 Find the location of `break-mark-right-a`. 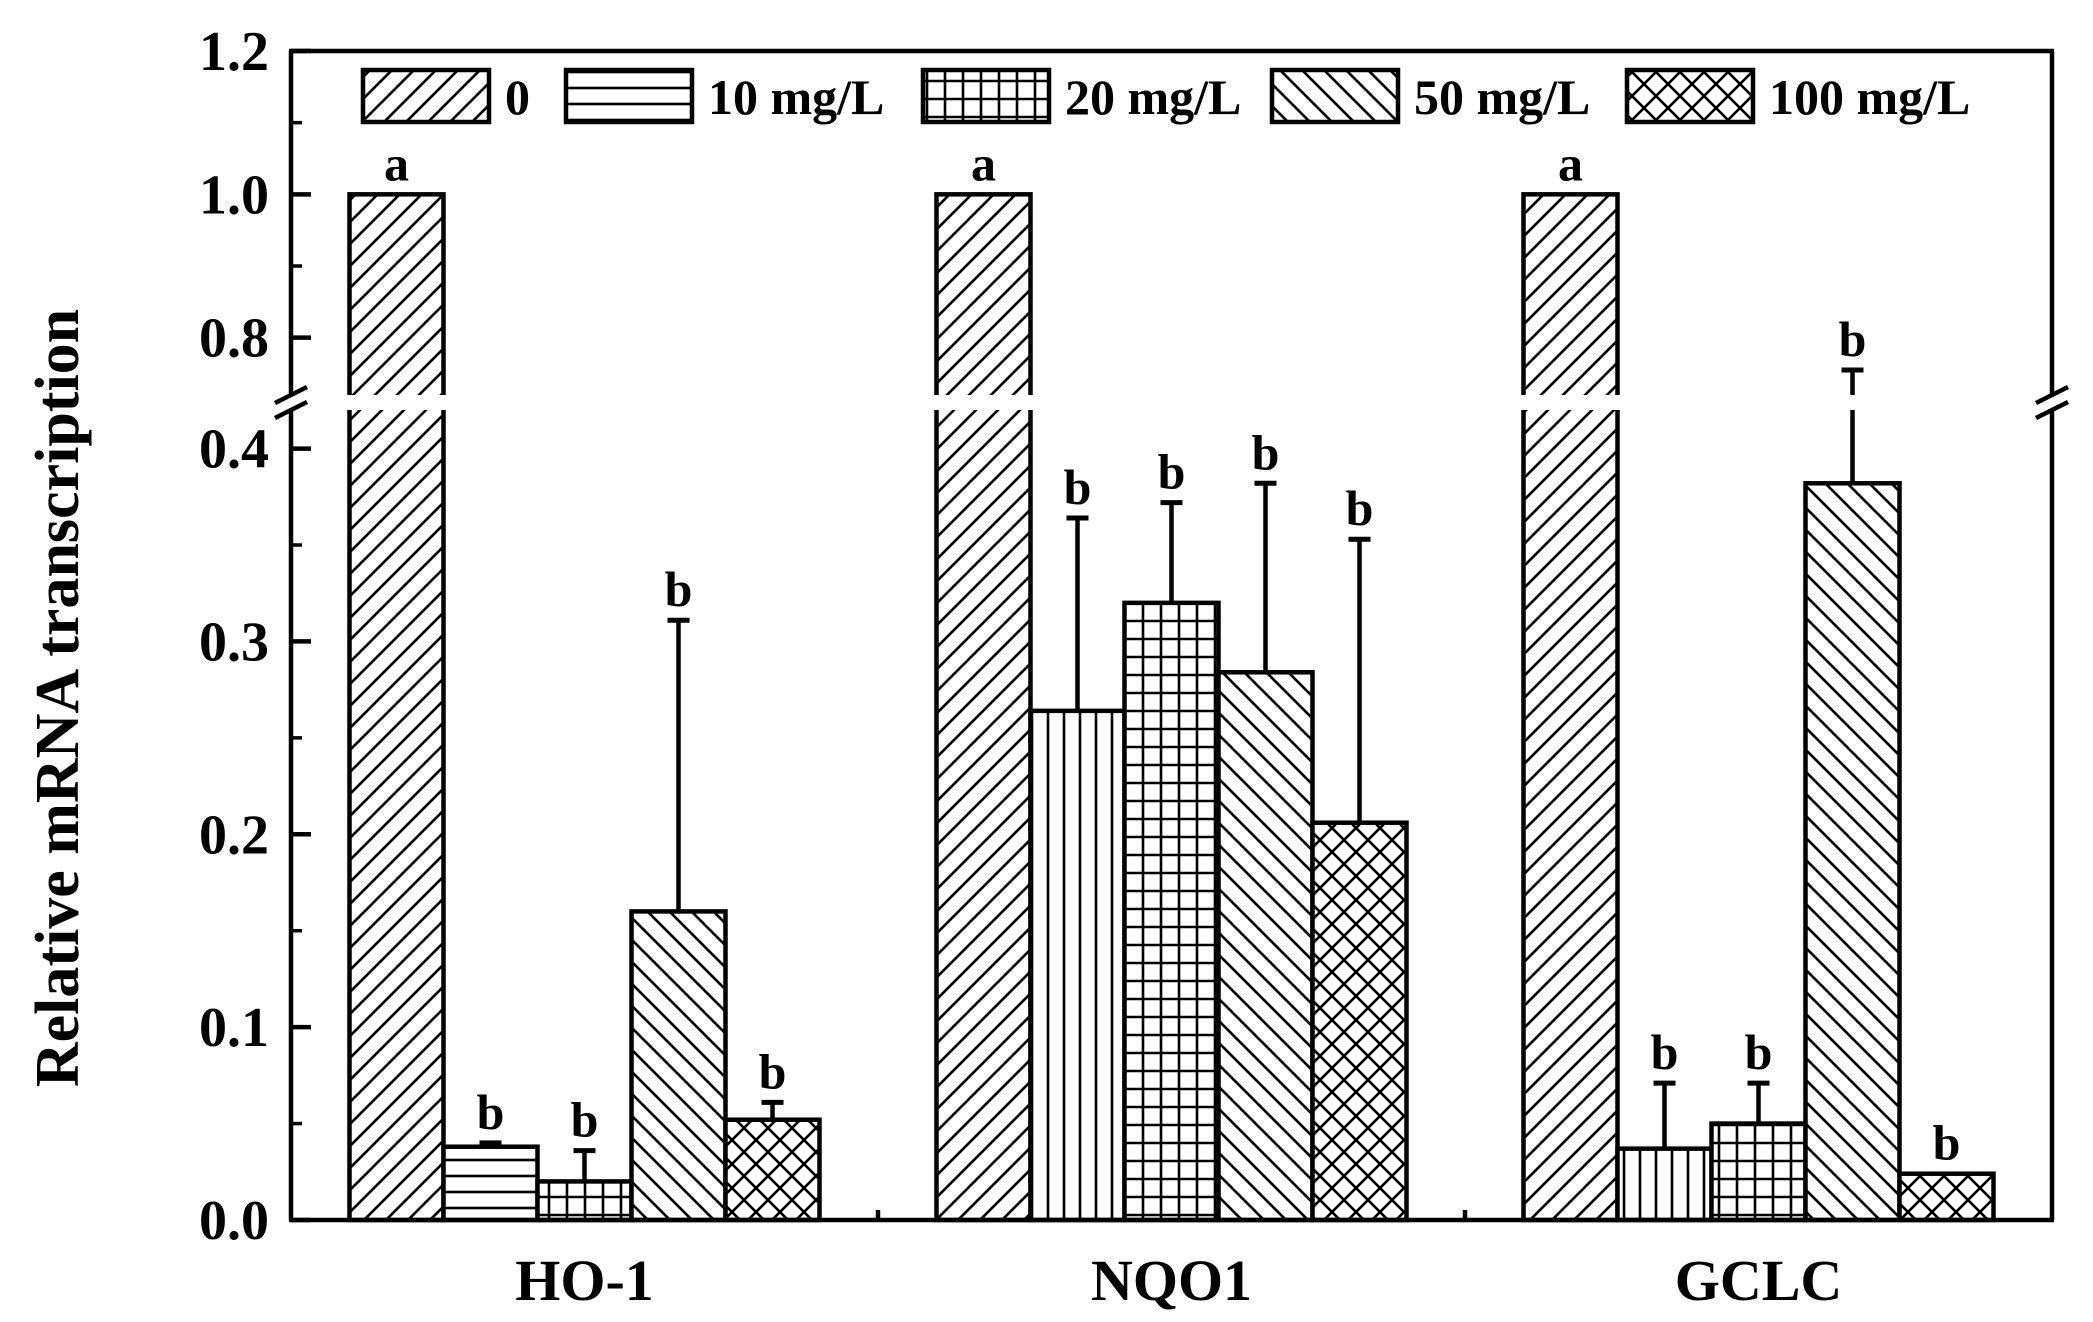

break-mark-right-a is located at coordinates (2052, 395).